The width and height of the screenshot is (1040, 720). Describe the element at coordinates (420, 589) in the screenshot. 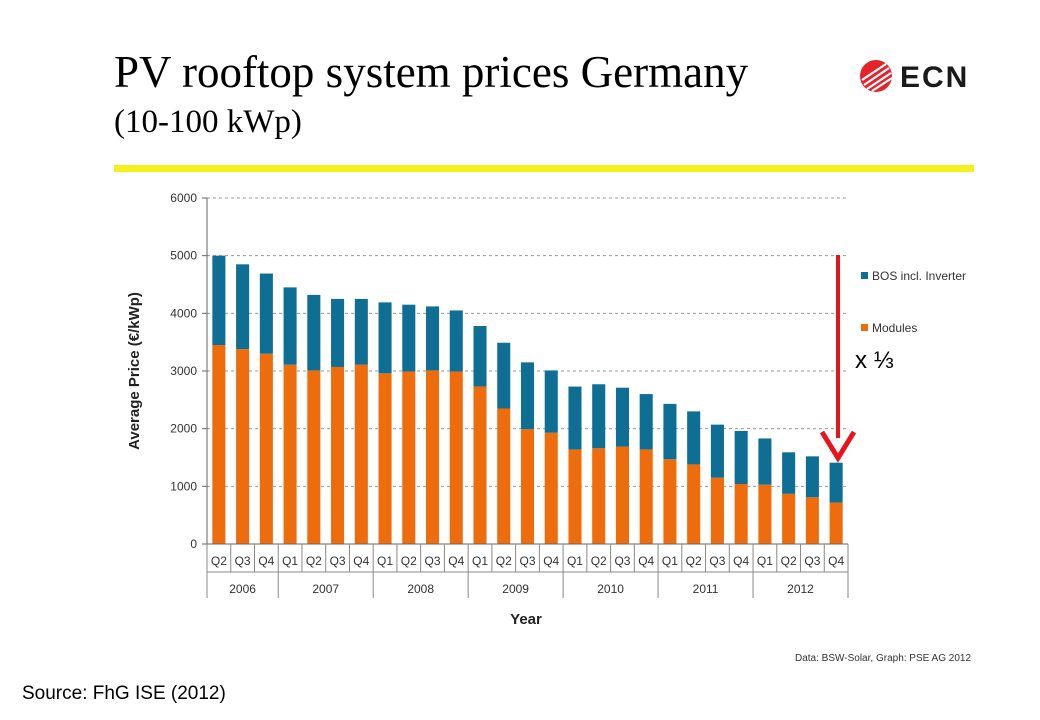

I see `x-year-label: 2008` at that location.